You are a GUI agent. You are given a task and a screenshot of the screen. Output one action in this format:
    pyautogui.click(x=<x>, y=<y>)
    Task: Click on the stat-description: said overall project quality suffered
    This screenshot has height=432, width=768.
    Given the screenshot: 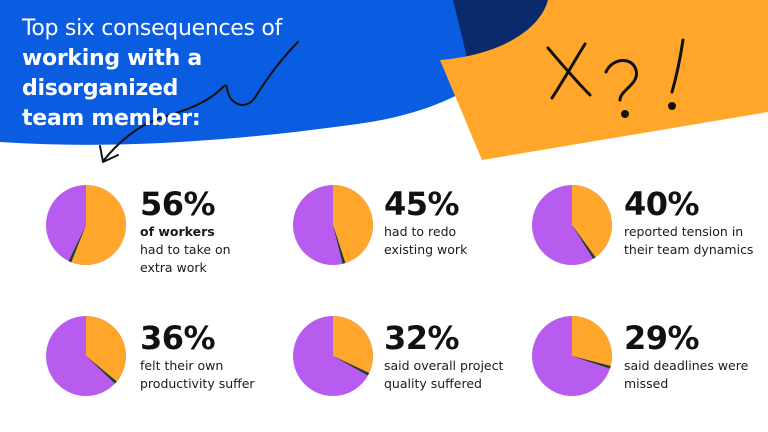 What is the action you would take?
    pyautogui.click(x=499, y=375)
    